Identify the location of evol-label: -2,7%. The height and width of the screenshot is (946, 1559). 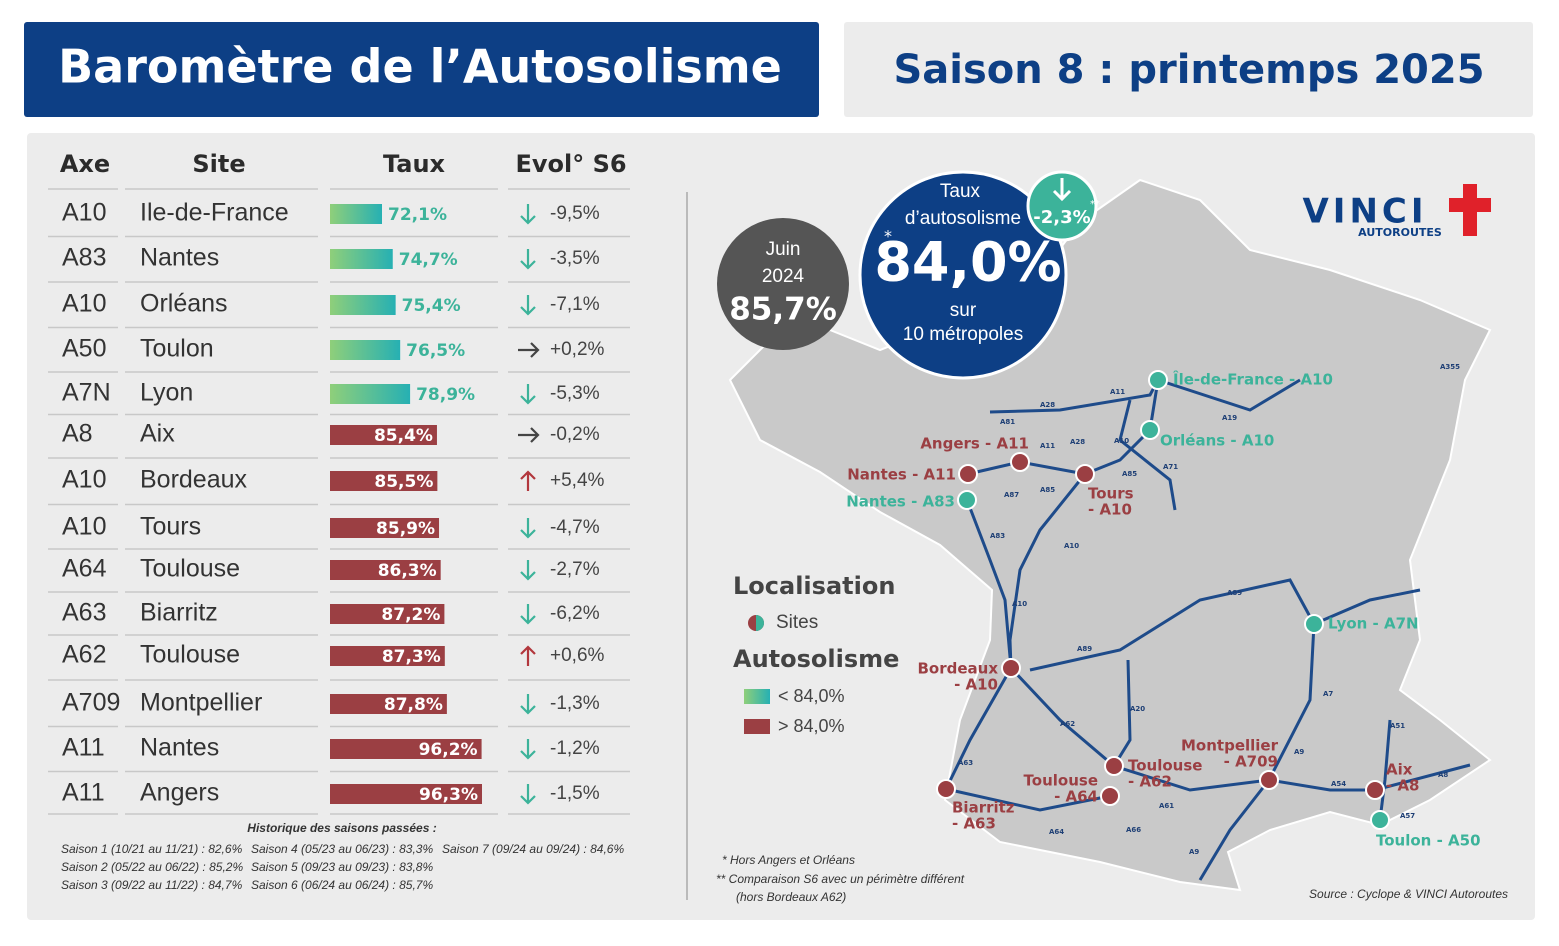
(575, 569).